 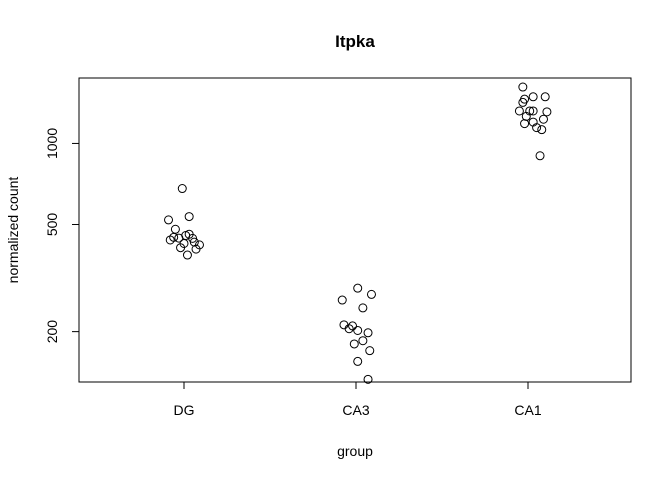 I want to click on y-axis-label: normalized count, so click(x=13, y=230).